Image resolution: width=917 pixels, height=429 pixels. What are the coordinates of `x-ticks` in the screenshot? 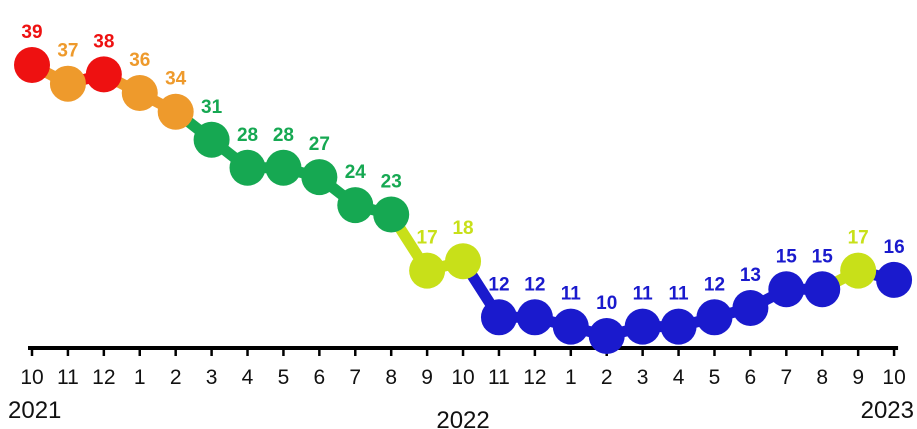 It's located at (463, 352).